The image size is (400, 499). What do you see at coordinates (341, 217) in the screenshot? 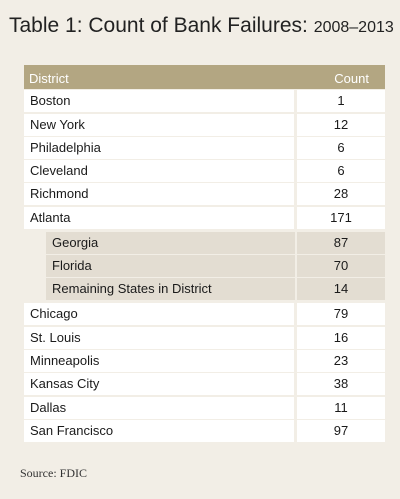
I see `row-count: 171` at bounding box center [341, 217].